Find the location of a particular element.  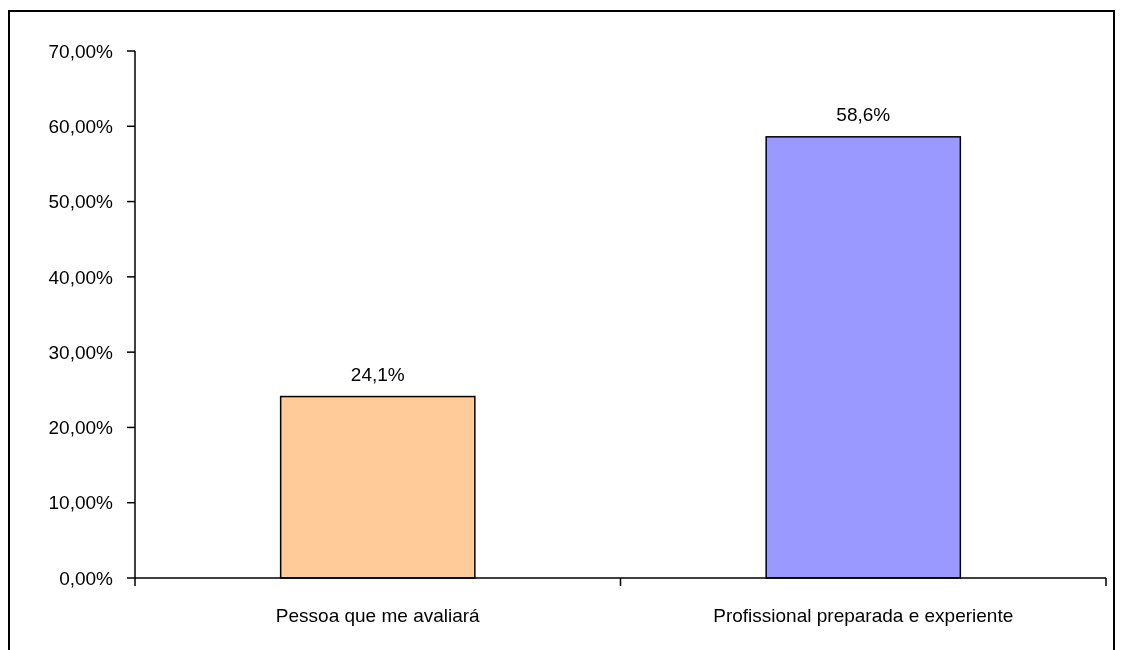

y-tick-label: 40,00% is located at coordinates (81, 277).